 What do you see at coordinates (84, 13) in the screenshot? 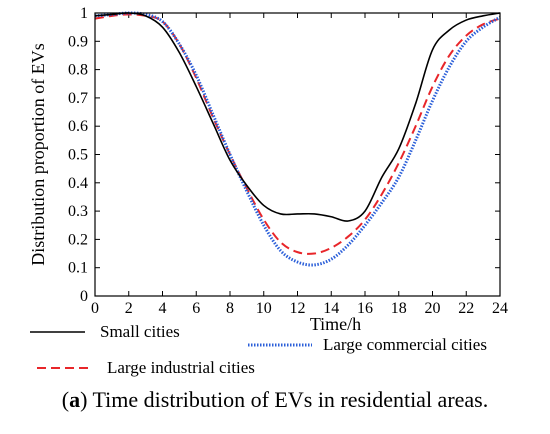
I see `y-tick-label: 1` at bounding box center [84, 13].